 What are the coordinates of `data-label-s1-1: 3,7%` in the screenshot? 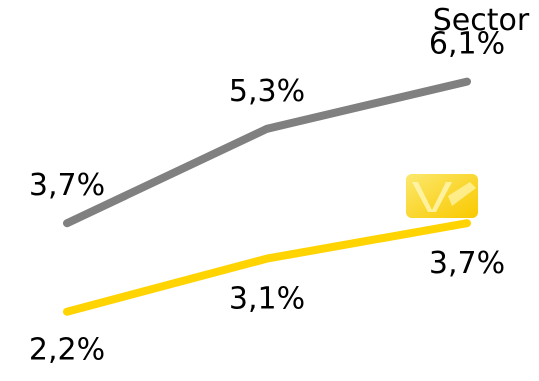 It's located at (67, 185).